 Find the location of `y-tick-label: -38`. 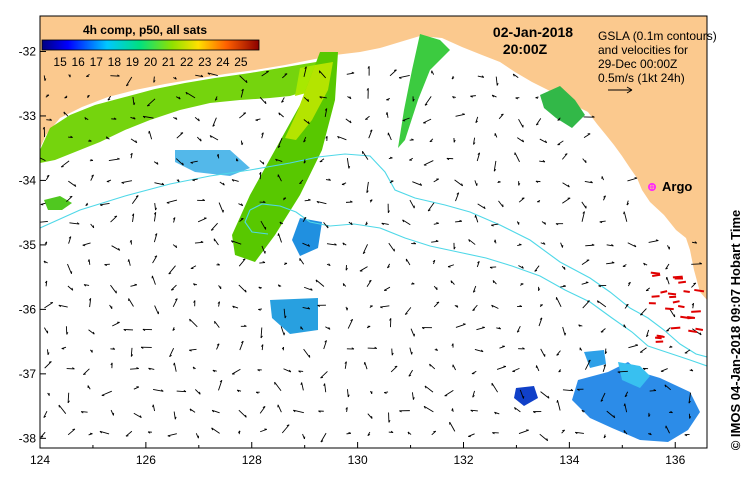

y-tick-label: -38 is located at coordinates (28, 438).